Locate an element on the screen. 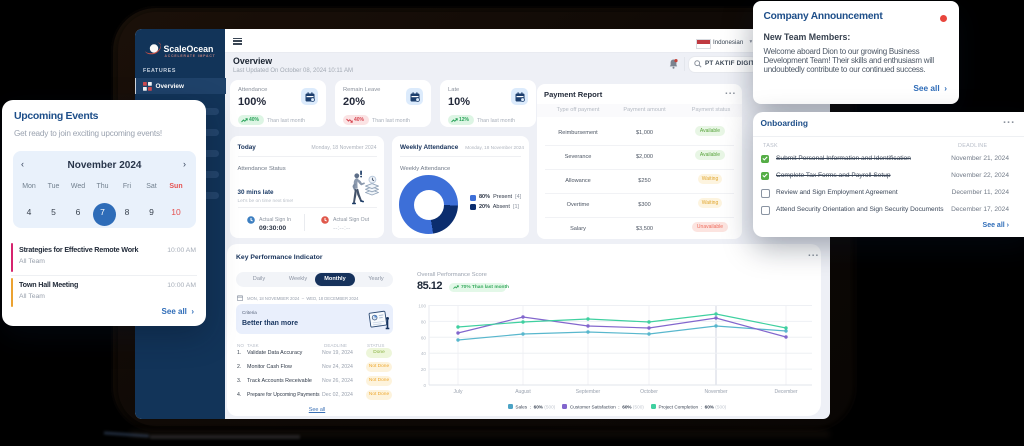  svg-text: December is located at coordinates (785, 392).